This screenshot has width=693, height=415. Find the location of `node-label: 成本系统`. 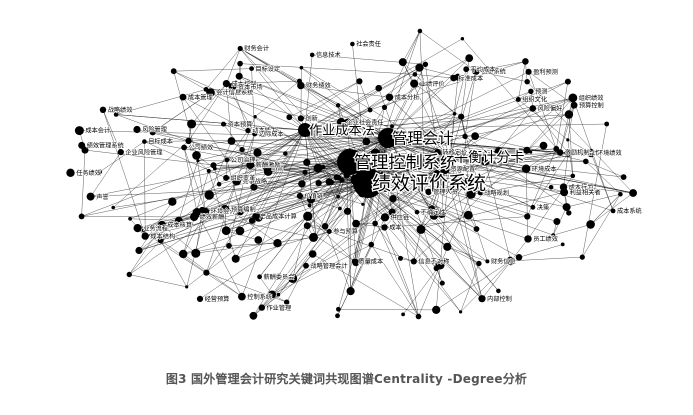

node-label: 成本系统 is located at coordinates (629, 211).